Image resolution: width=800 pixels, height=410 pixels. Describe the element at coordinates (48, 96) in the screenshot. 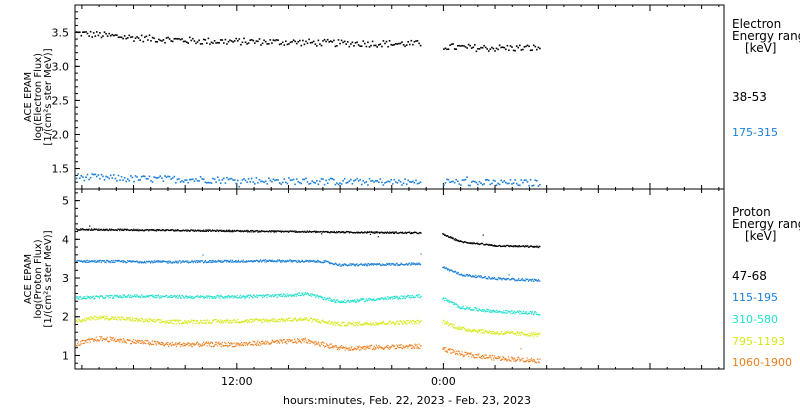

I see `electron-ylabel-line-3: [1/(cm²s ster MeV)]` at that location.